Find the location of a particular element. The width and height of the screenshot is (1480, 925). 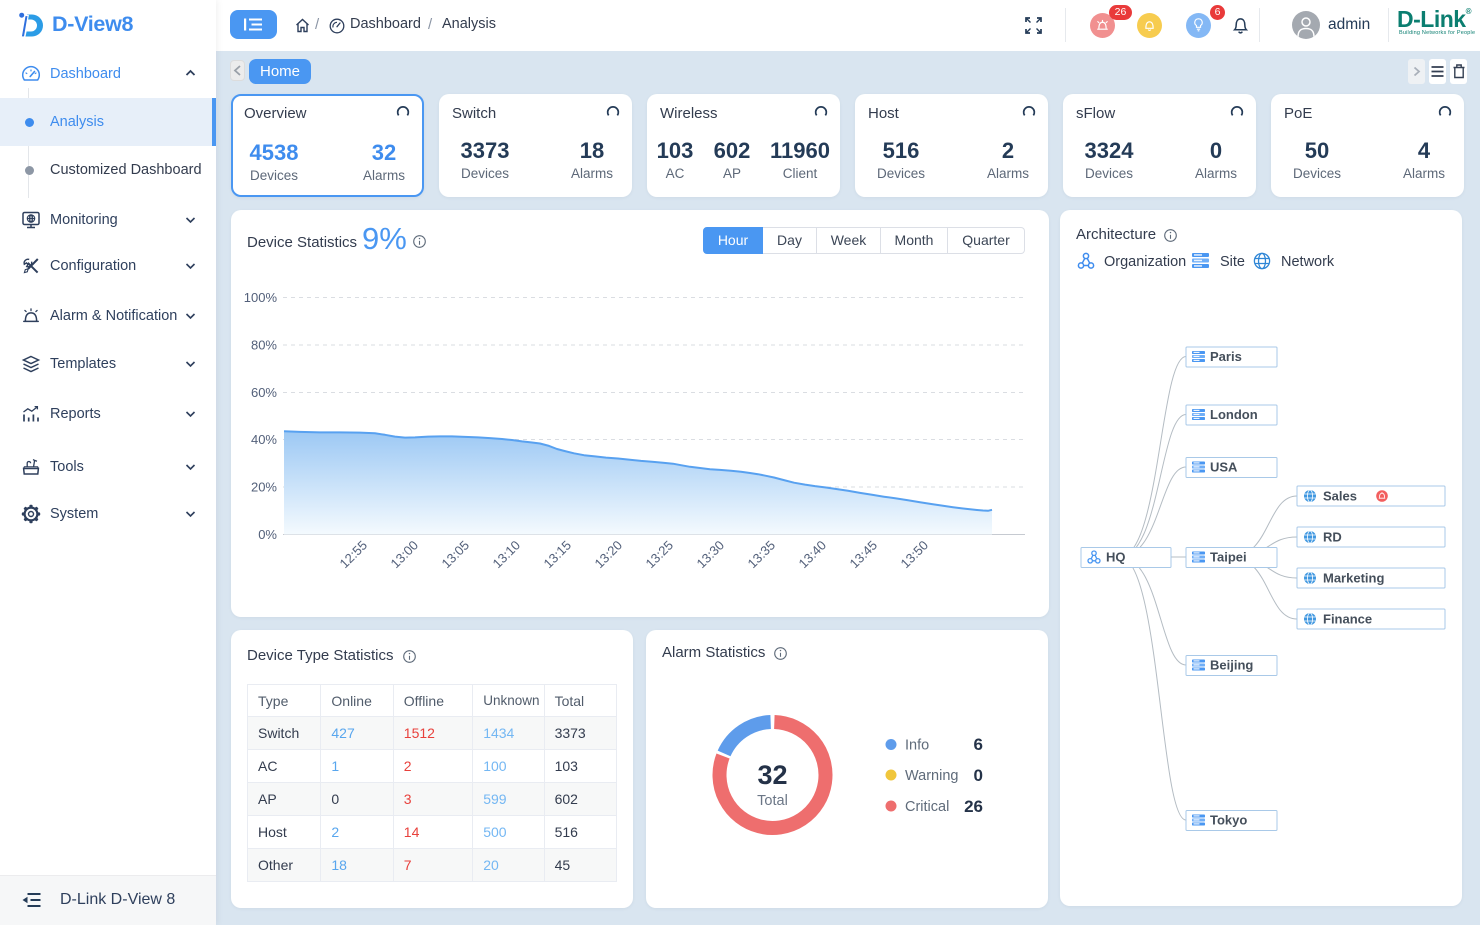

svg-text: 13:20 is located at coordinates (609, 555).